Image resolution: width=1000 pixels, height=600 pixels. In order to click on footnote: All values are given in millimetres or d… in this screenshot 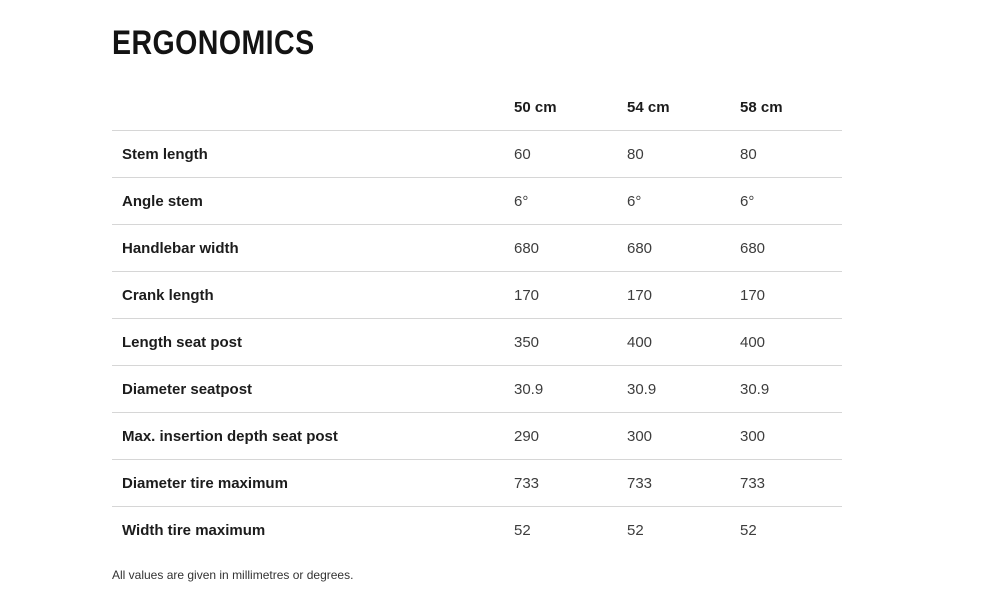, I will do `click(233, 575)`.